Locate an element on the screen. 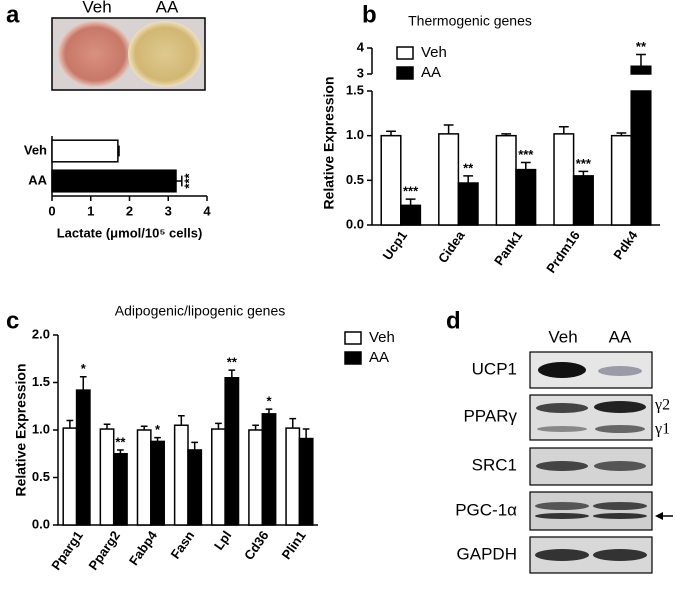 This screenshot has height=595, width=675. image-label: Veh is located at coordinates (96, 8).